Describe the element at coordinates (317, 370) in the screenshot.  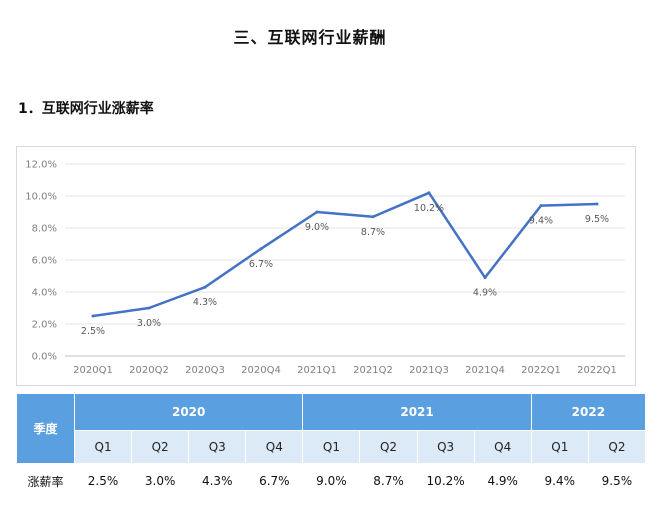
I see `x-tick-label: 2021Q1` at that location.